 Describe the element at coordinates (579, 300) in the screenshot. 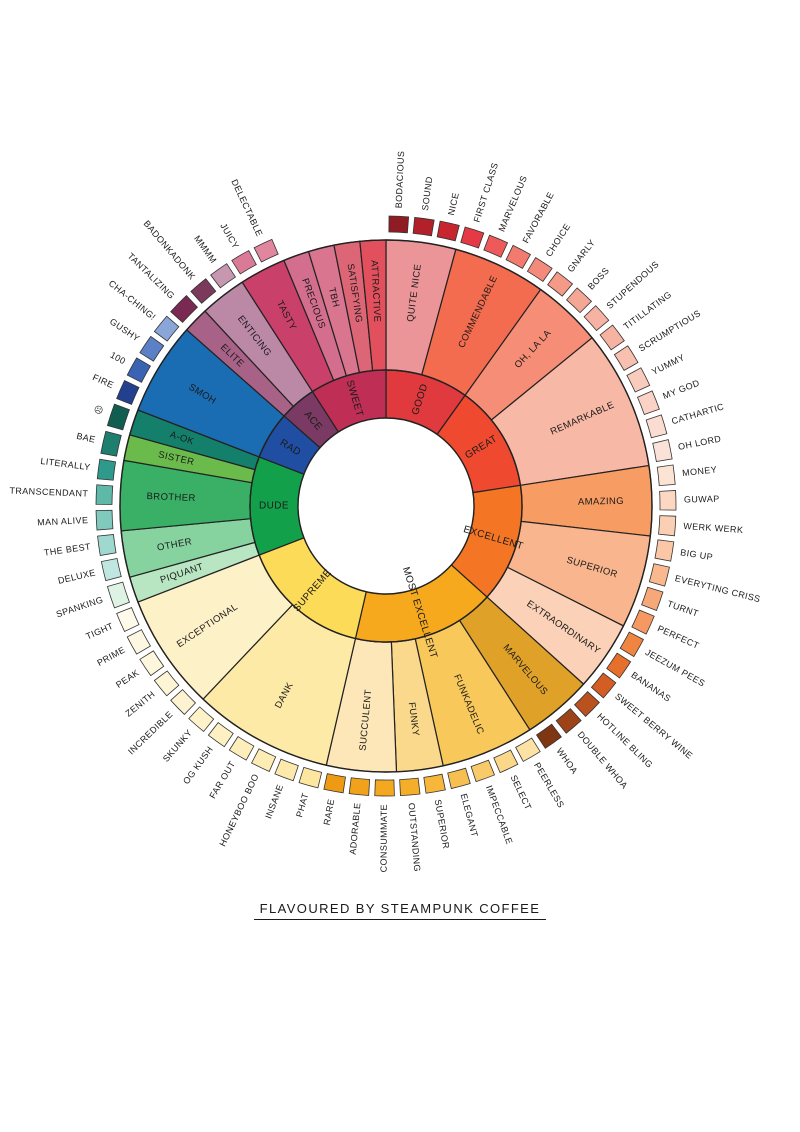

I see `flavour-tab-boss` at that location.